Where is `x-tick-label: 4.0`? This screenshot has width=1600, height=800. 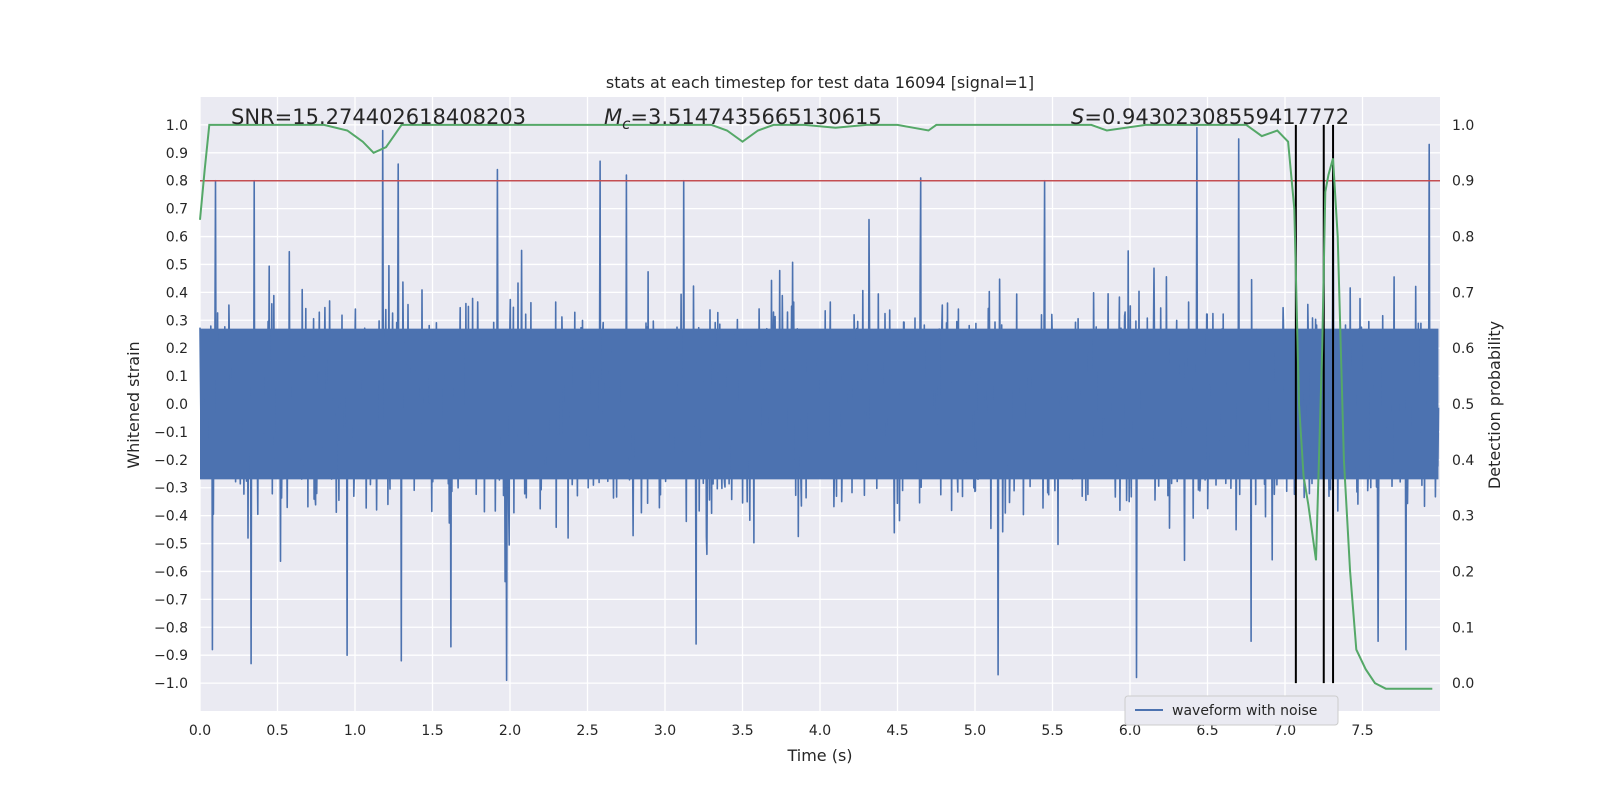 x-tick-label: 4.0 is located at coordinates (820, 731).